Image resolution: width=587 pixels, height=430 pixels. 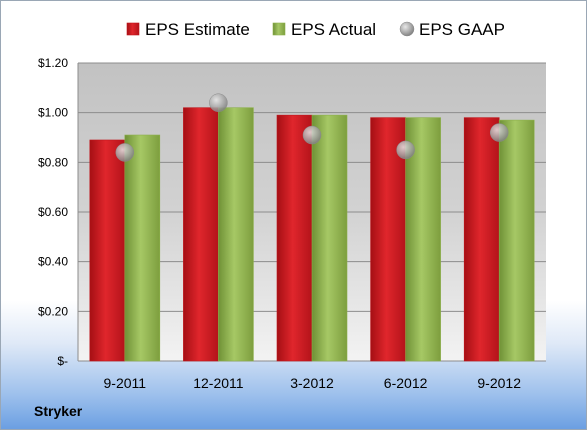 I want to click on legend-label: EPS GAAP, so click(x=462, y=29).